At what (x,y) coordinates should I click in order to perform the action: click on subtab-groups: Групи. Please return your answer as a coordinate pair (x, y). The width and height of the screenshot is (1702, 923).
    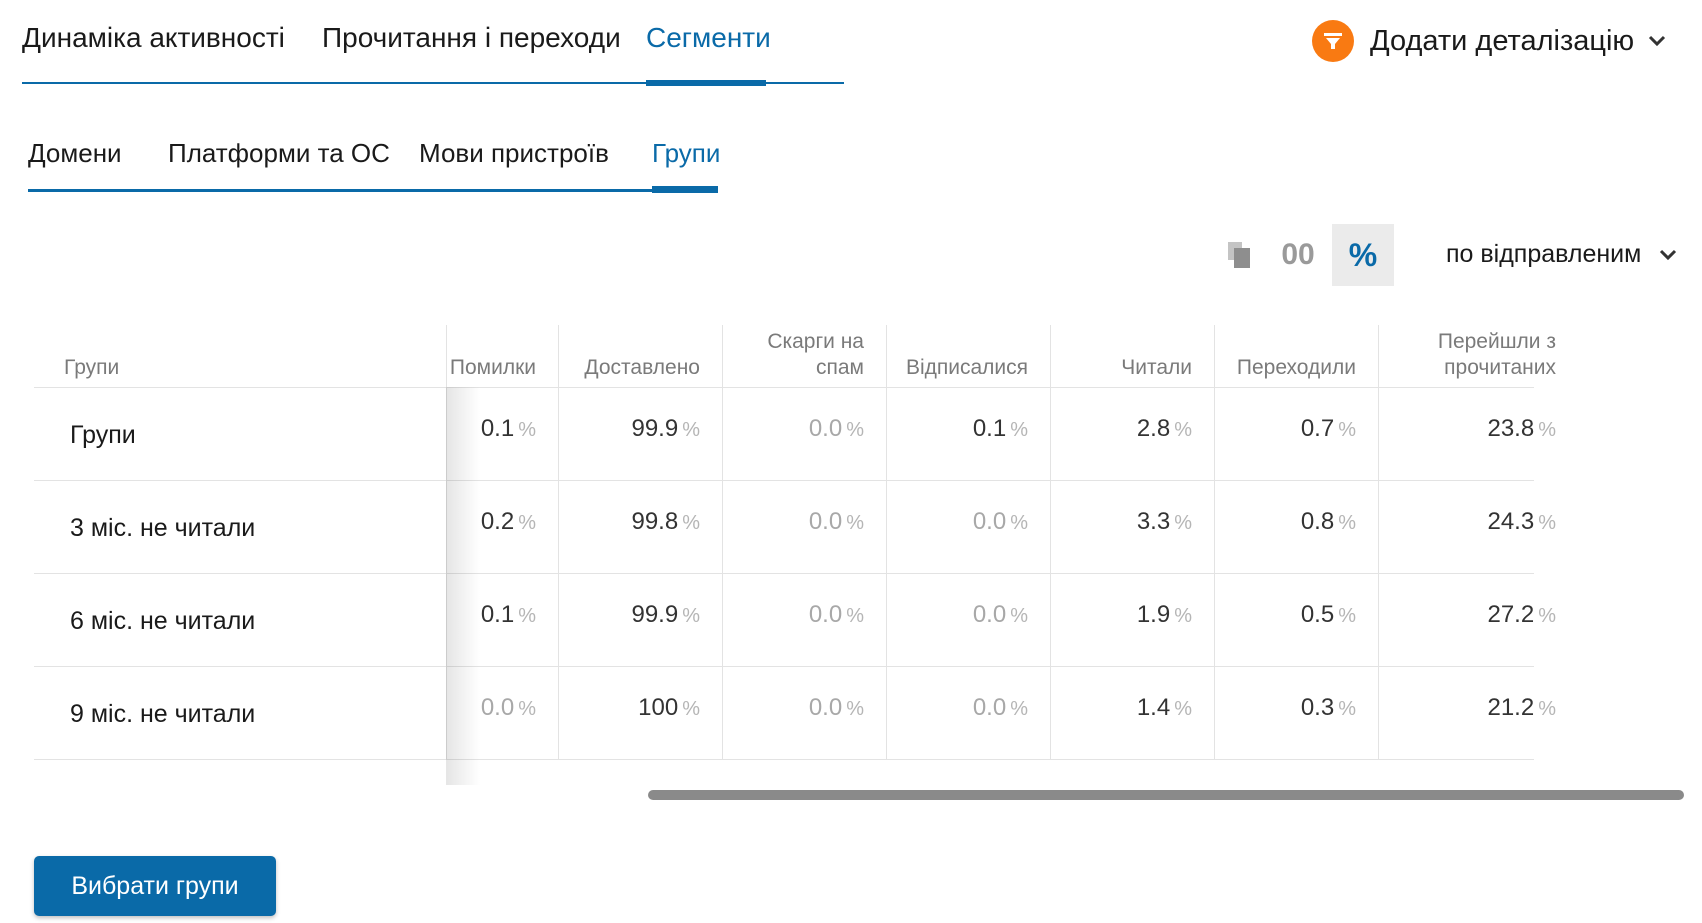
    Looking at the image, I should click on (686, 153).